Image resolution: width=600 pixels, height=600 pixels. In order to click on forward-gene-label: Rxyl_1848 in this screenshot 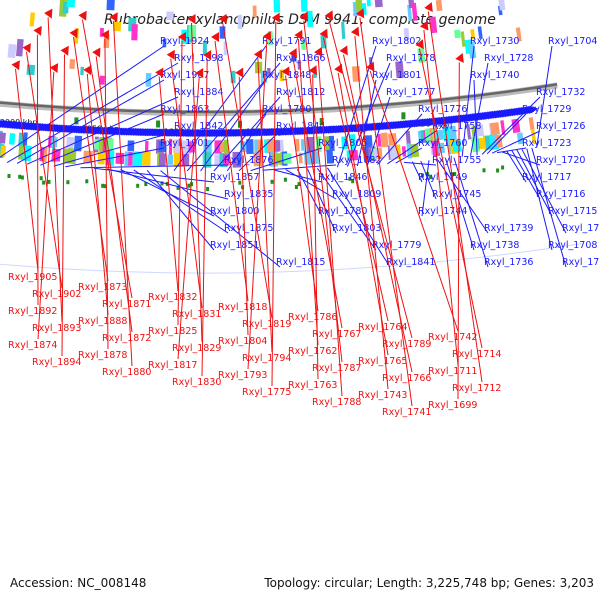, I will do `click(286, 75)`.